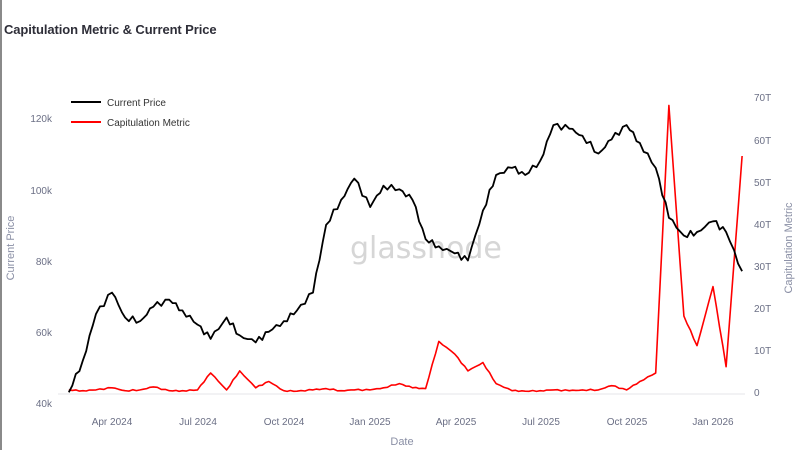 This screenshot has width=800, height=450. What do you see at coordinates (44, 333) in the screenshot?
I see `y-left-tick: 60k` at bounding box center [44, 333].